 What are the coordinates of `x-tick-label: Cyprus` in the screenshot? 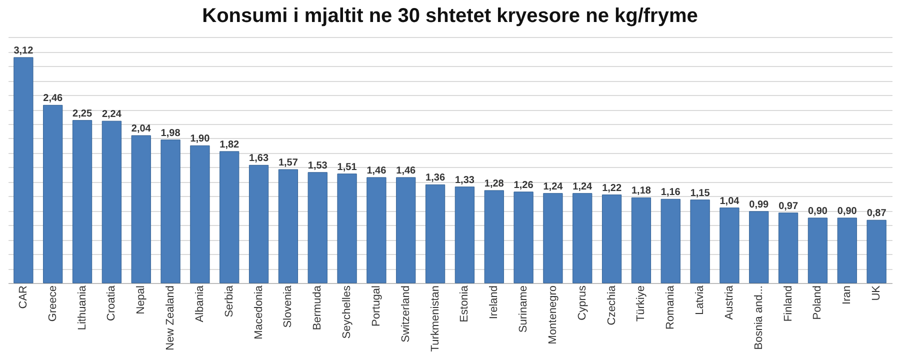 It's located at (582, 302).